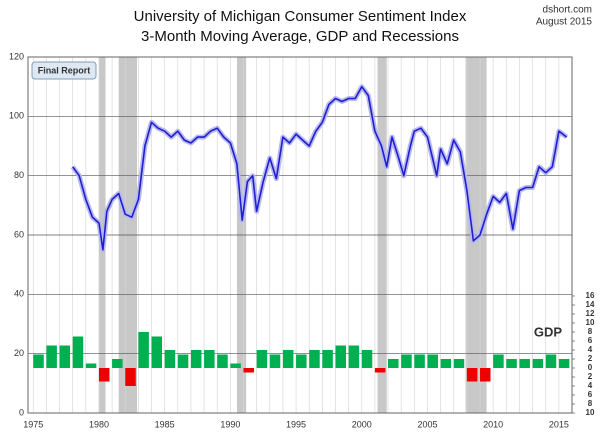 This screenshot has width=600, height=436. I want to click on annotation: Final Report, so click(64, 70).